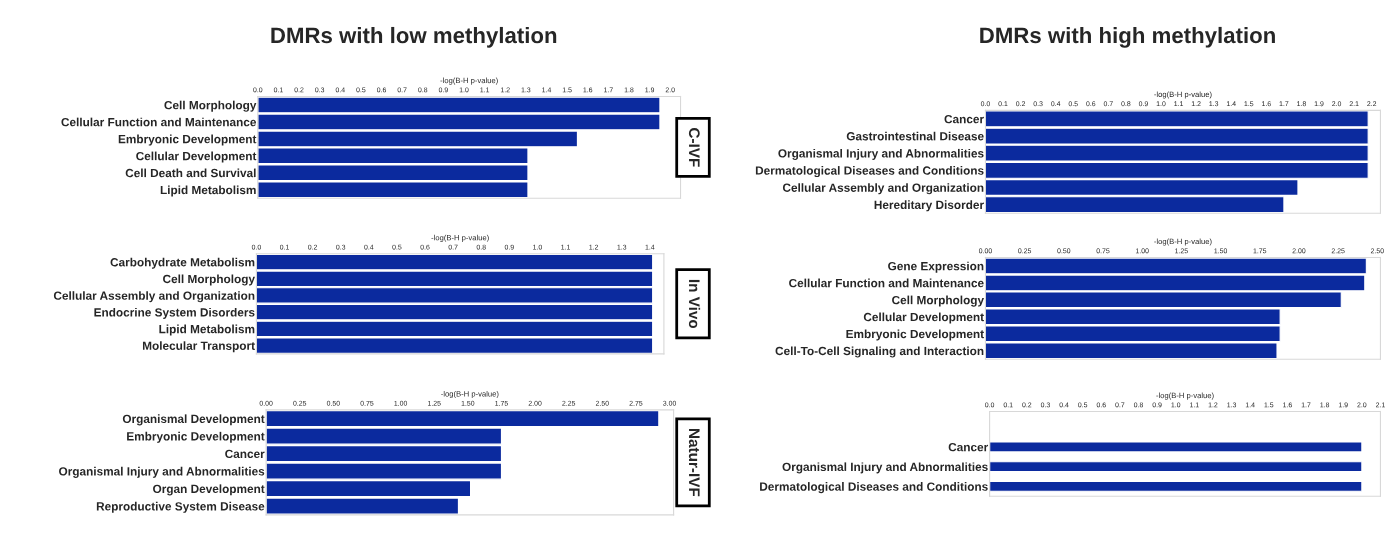 Image resolution: width=1386 pixels, height=533 pixels. What do you see at coordinates (414, 37) in the screenshot?
I see `chart-title: DMRs with low methylation` at bounding box center [414, 37].